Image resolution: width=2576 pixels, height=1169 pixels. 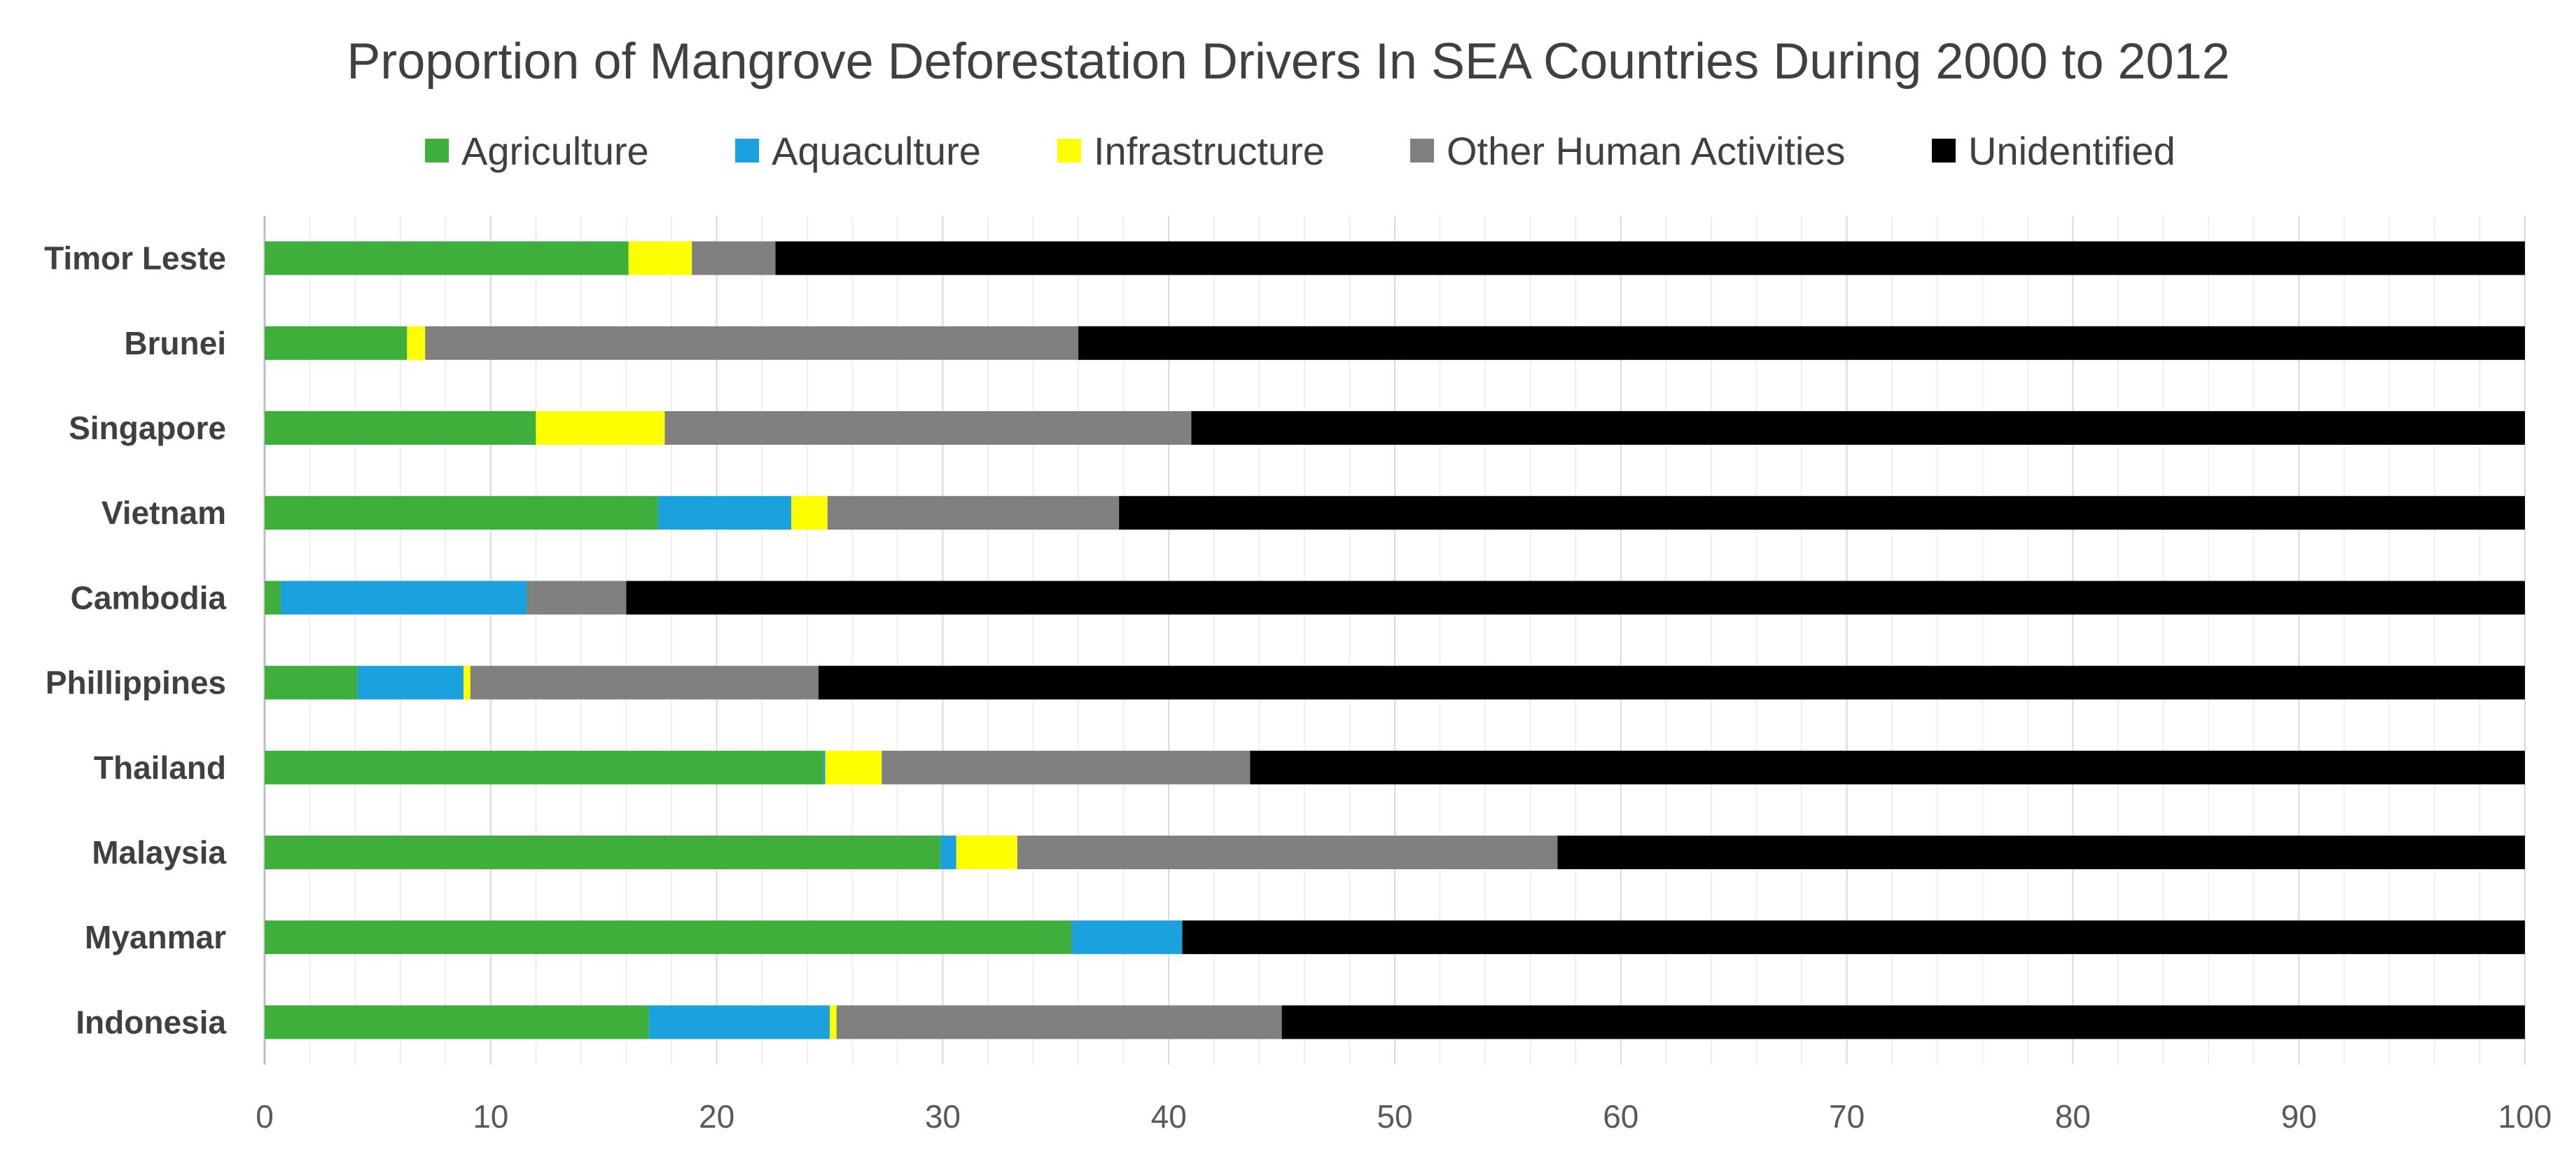 I want to click on x-tick-label: 0, so click(x=265, y=1116).